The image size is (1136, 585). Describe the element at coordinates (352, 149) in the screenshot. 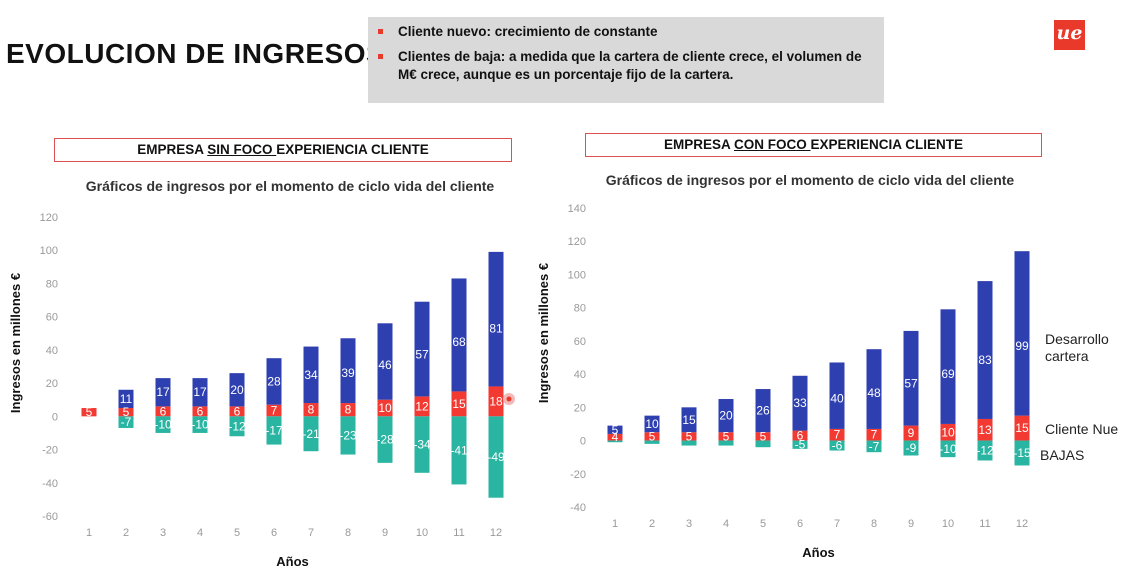

I see `header-suffix: EXPERIENCIA CLIENTE` at that location.